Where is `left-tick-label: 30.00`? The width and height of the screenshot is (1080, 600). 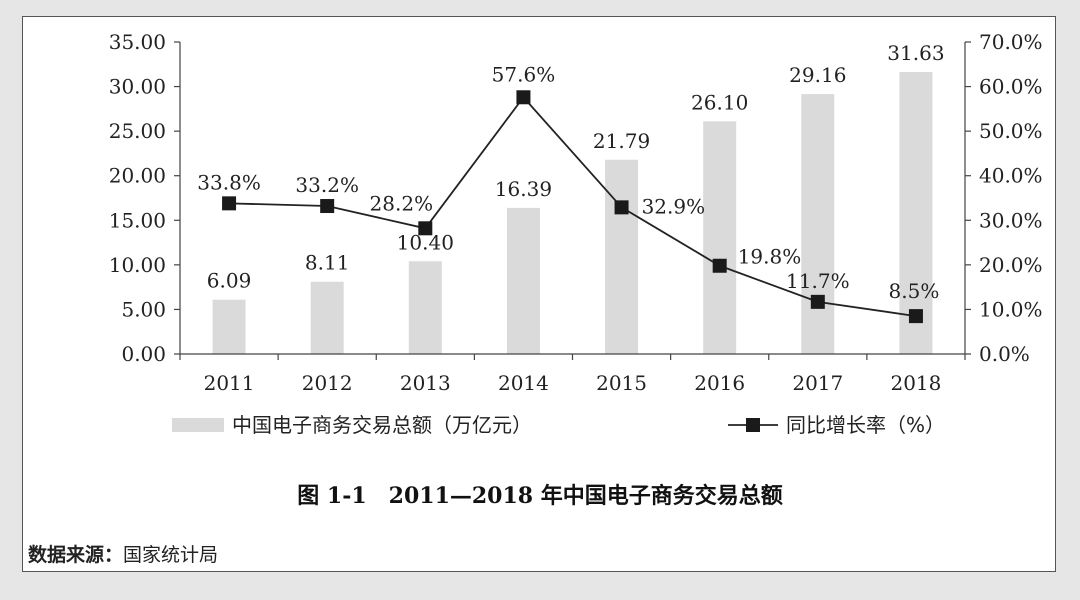 left-tick-label: 30.00 is located at coordinates (137, 87).